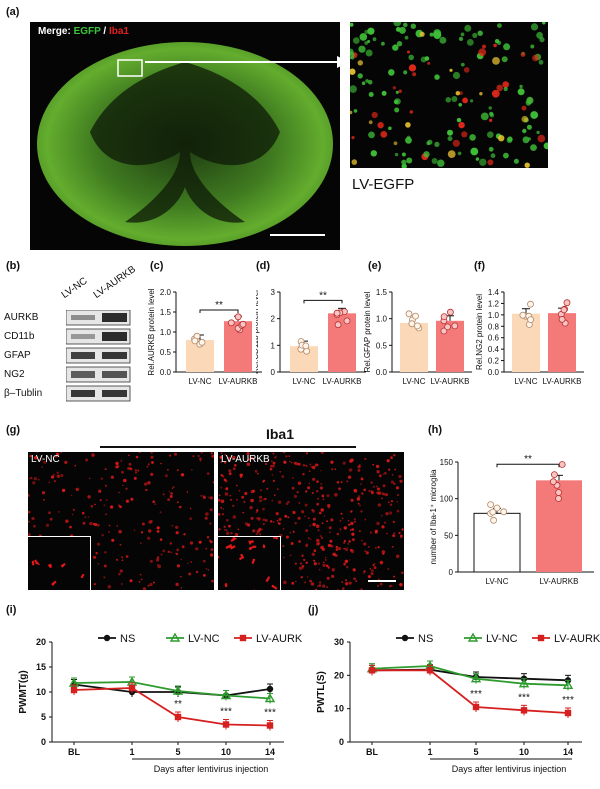 This screenshot has width=600, height=789. What do you see at coordinates (383, 184) in the screenshot?
I see `inset-label: LV-EGFP` at bounding box center [383, 184].